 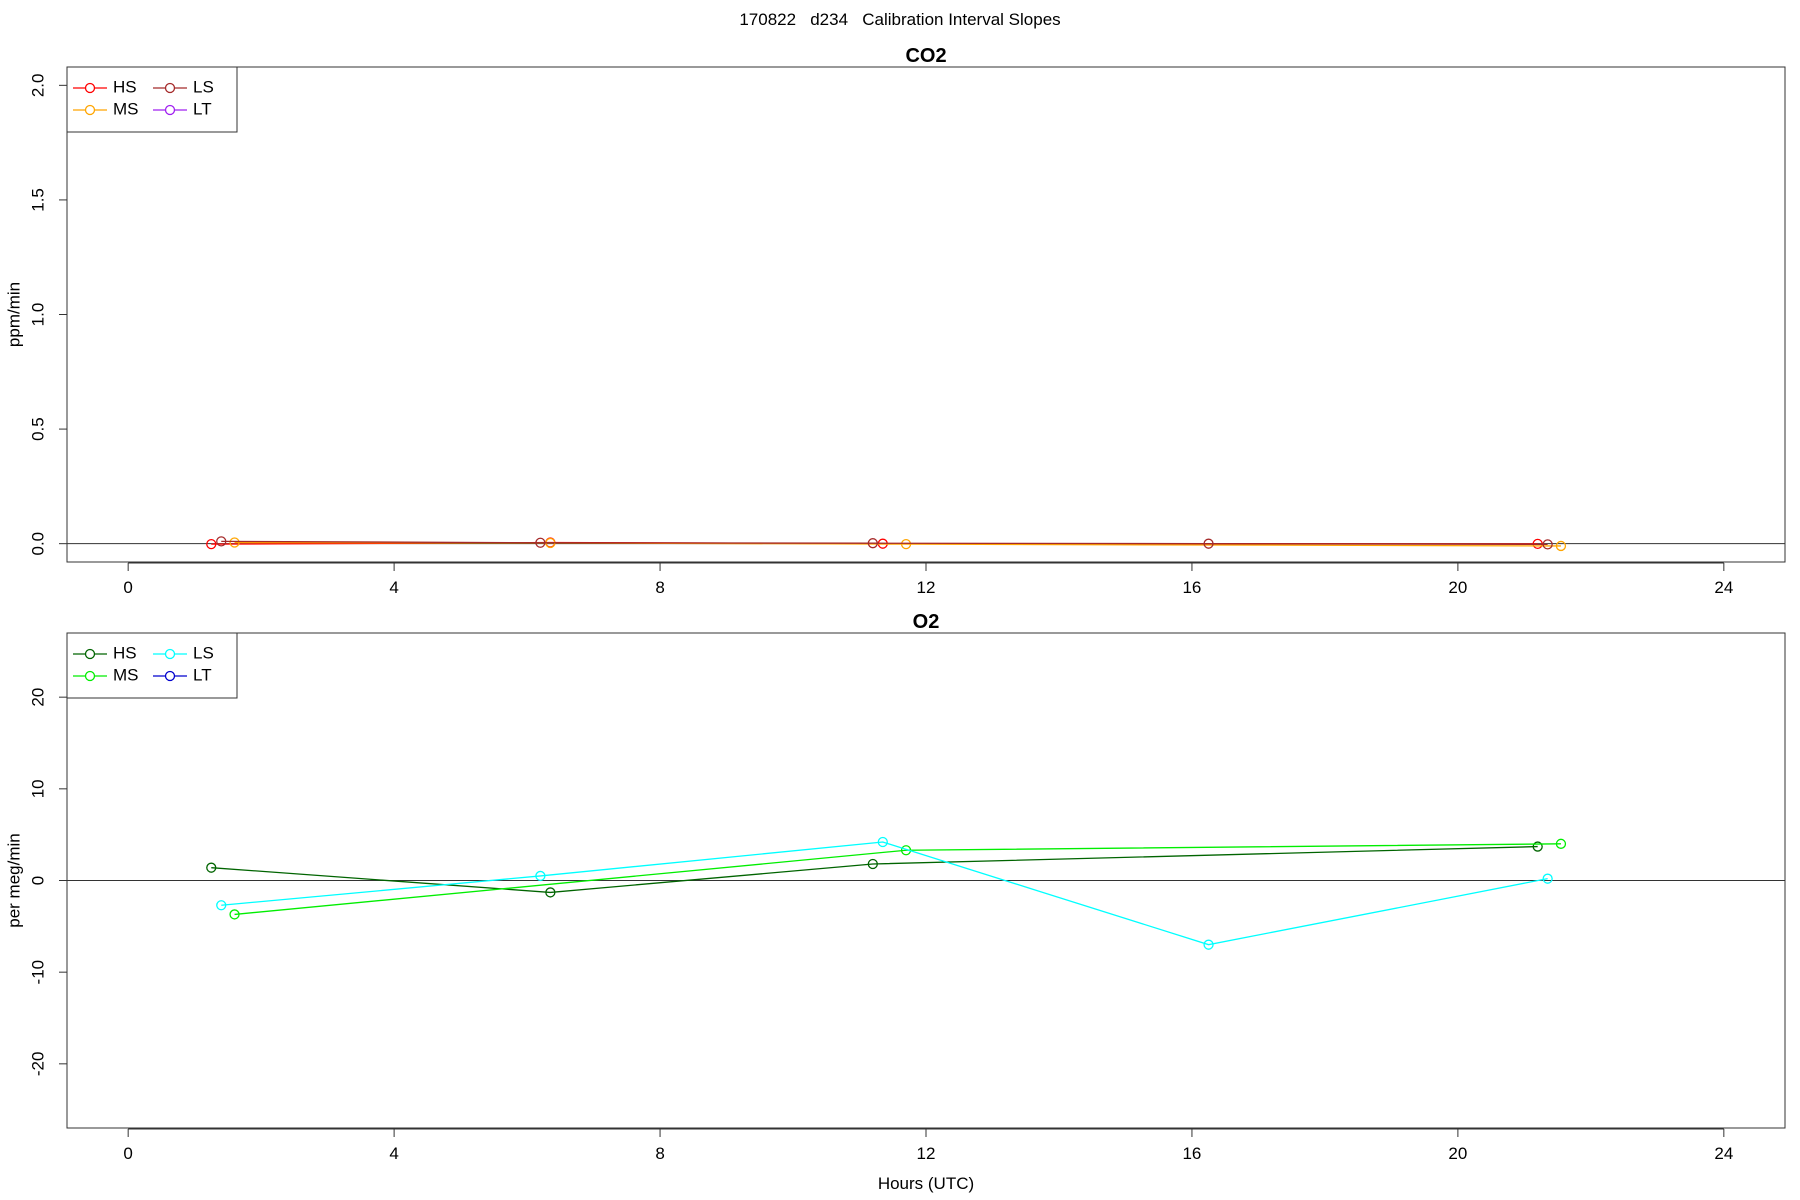 What do you see at coordinates (37, 788) in the screenshot?
I see `y-tick-label: 10` at bounding box center [37, 788].